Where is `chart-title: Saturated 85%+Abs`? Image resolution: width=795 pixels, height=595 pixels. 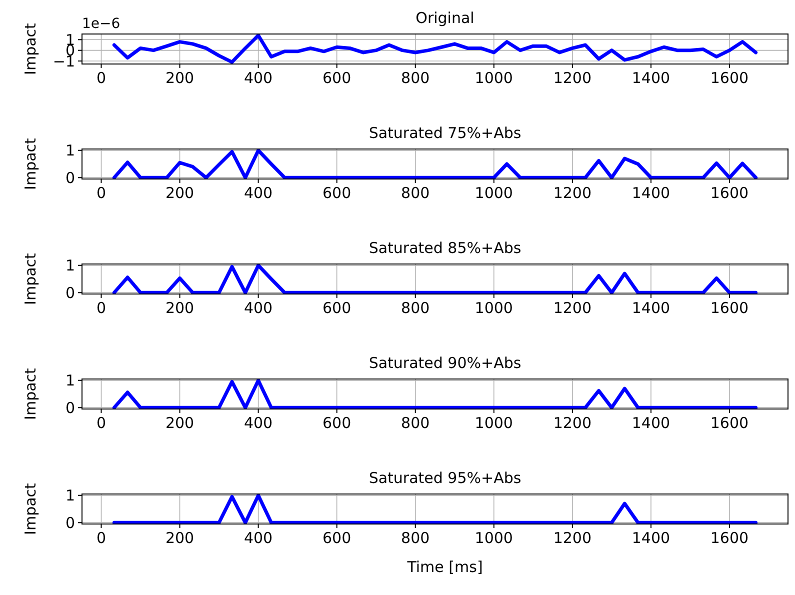 chart-title: Saturated 85%+Abs is located at coordinates (445, 248).